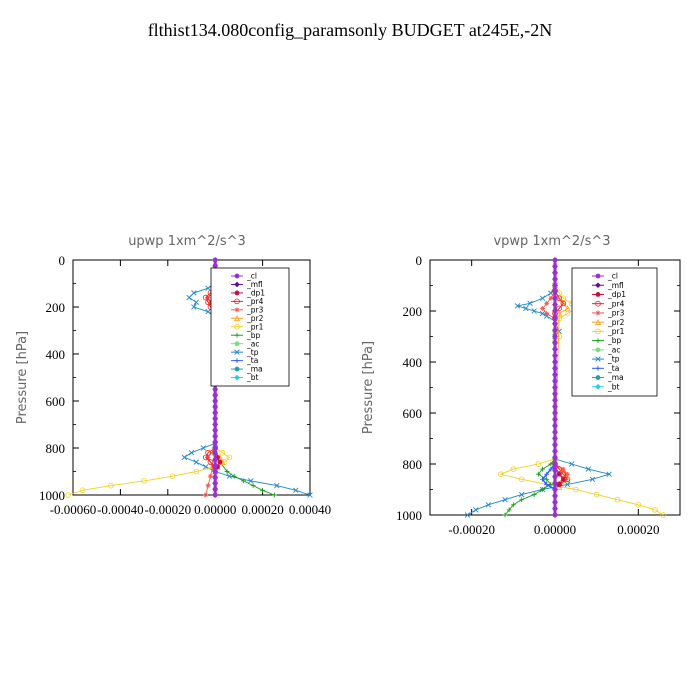 The width and height of the screenshot is (700, 700). I want to click on y-tick-label: 600, so click(413, 413).